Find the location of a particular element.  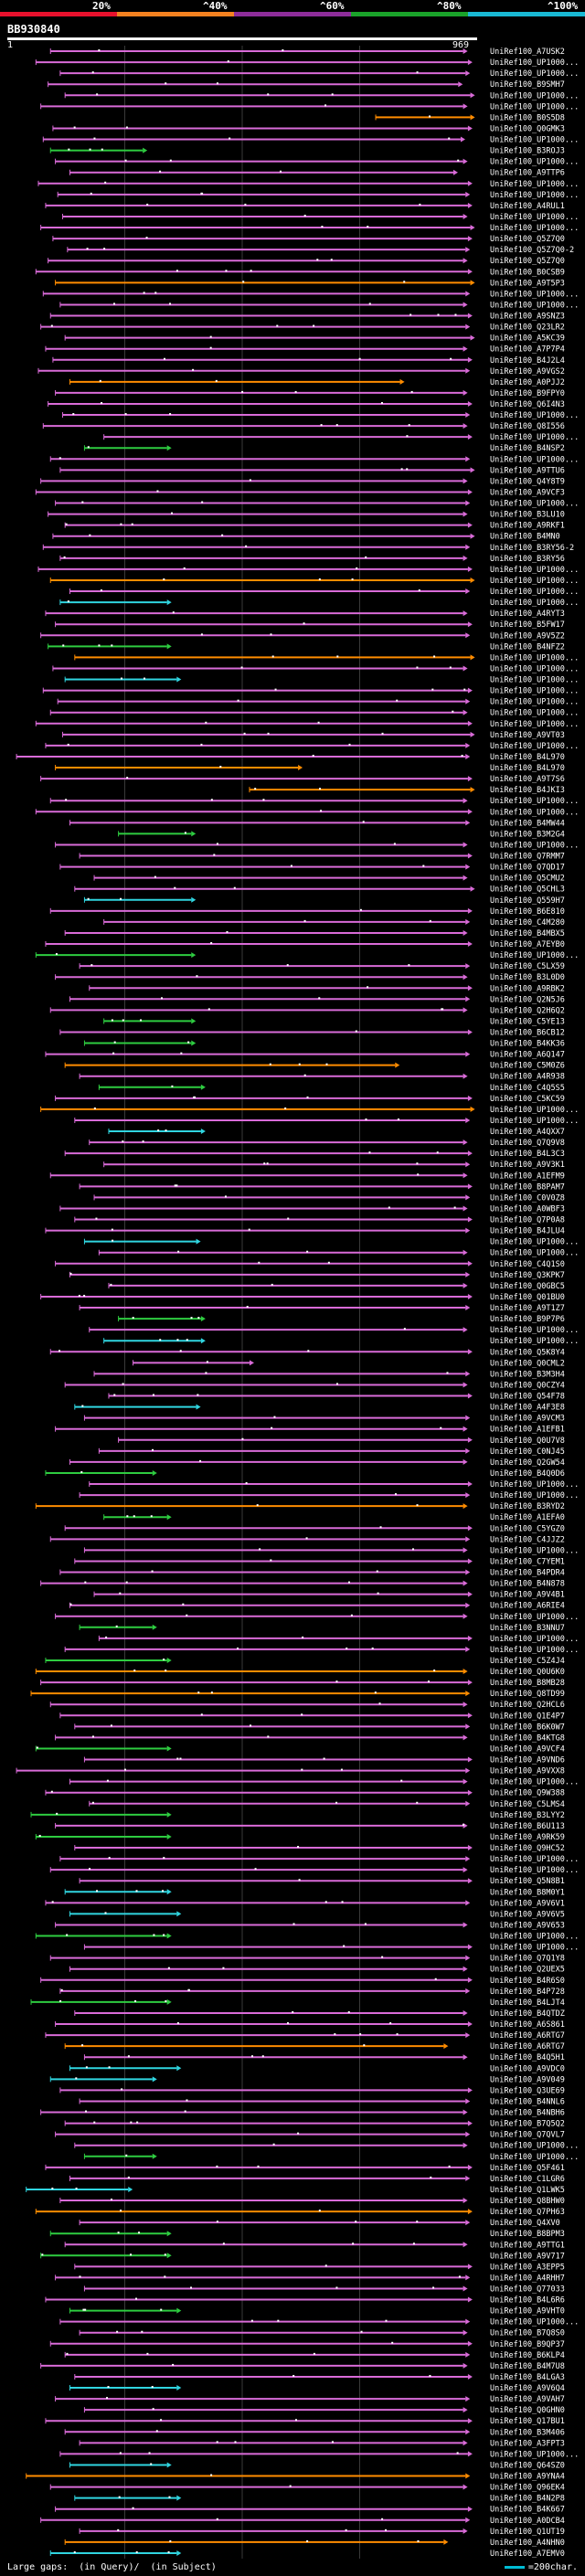

hit-label: UniRef100_Q5F461 is located at coordinates (528, 2168).